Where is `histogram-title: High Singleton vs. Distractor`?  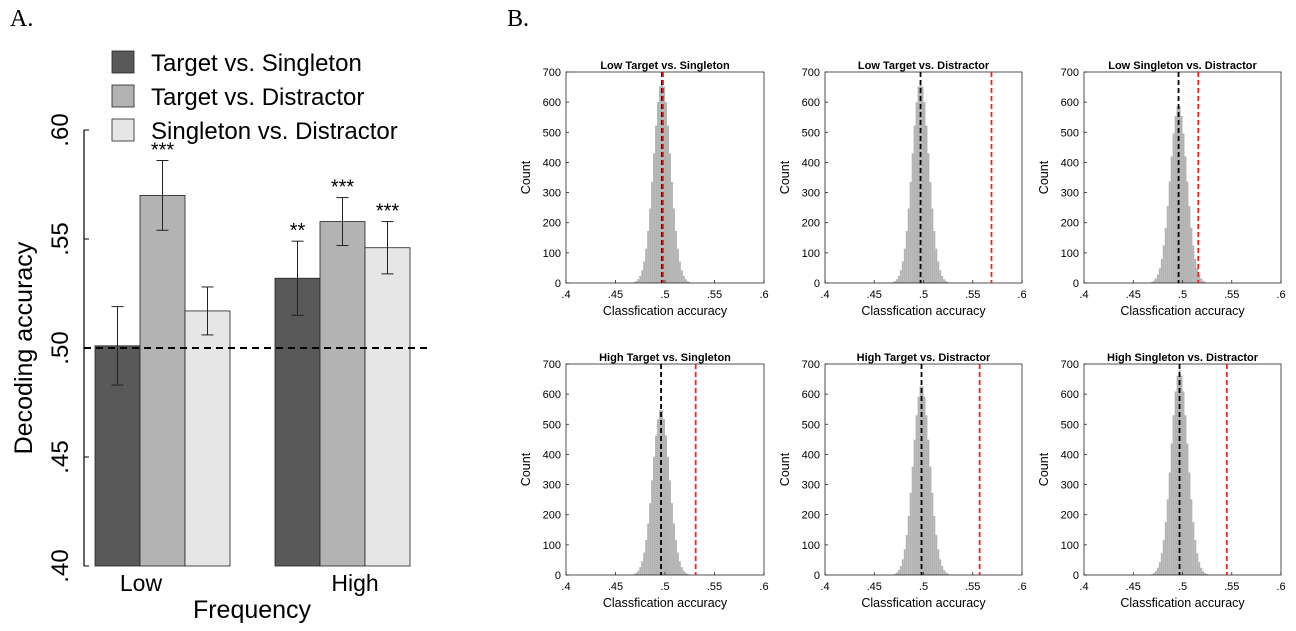
histogram-title: High Singleton vs. Distractor is located at coordinates (1183, 358).